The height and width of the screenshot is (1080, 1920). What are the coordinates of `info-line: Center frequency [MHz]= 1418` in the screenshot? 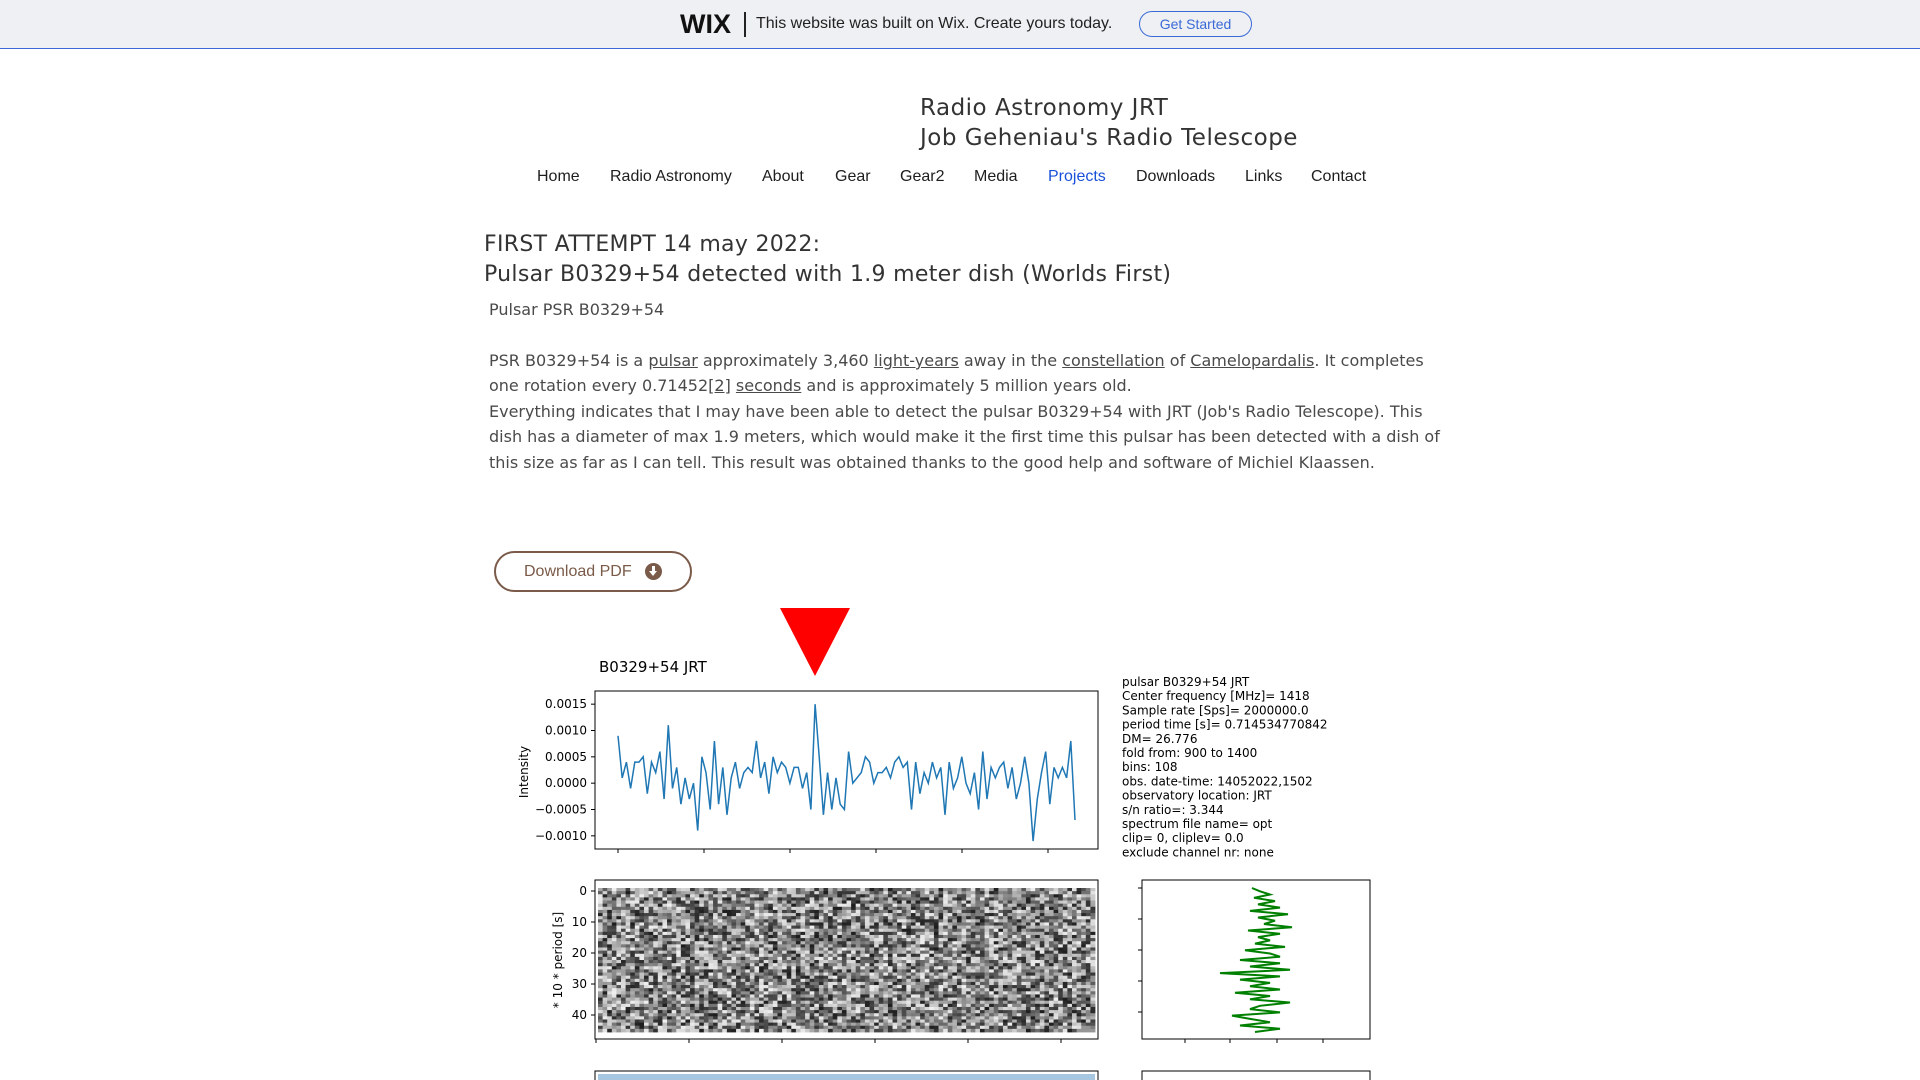 It's located at (1216, 696).